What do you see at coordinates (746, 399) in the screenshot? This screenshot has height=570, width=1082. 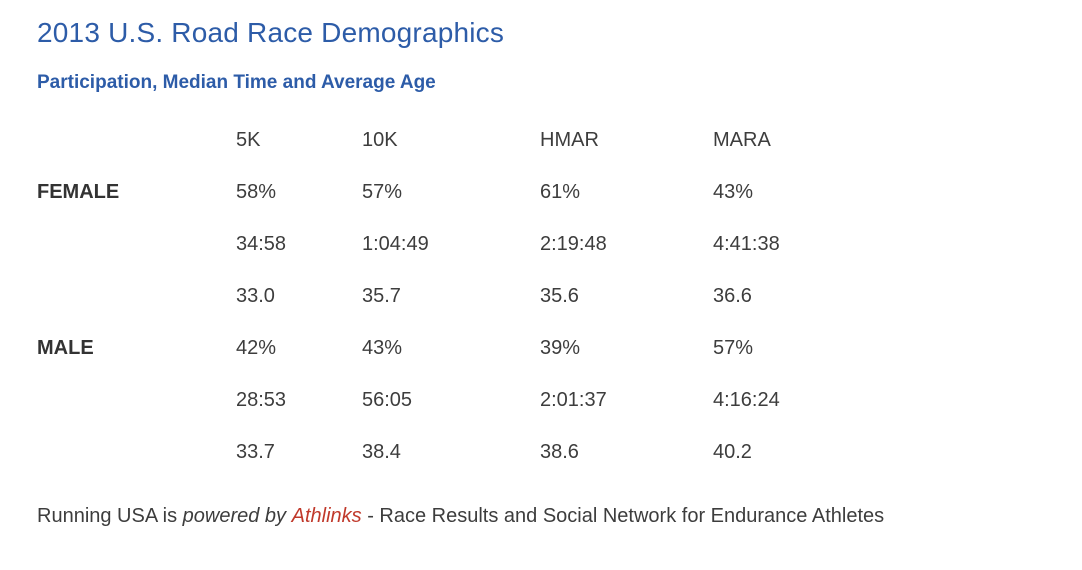 I see `table-cell: 4:16:24` at bounding box center [746, 399].